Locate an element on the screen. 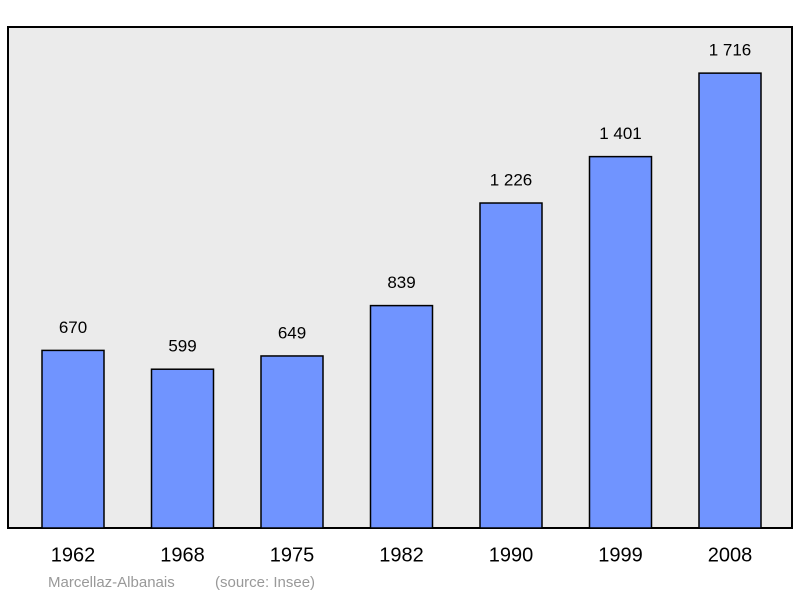  value-label: 649 is located at coordinates (292, 332).